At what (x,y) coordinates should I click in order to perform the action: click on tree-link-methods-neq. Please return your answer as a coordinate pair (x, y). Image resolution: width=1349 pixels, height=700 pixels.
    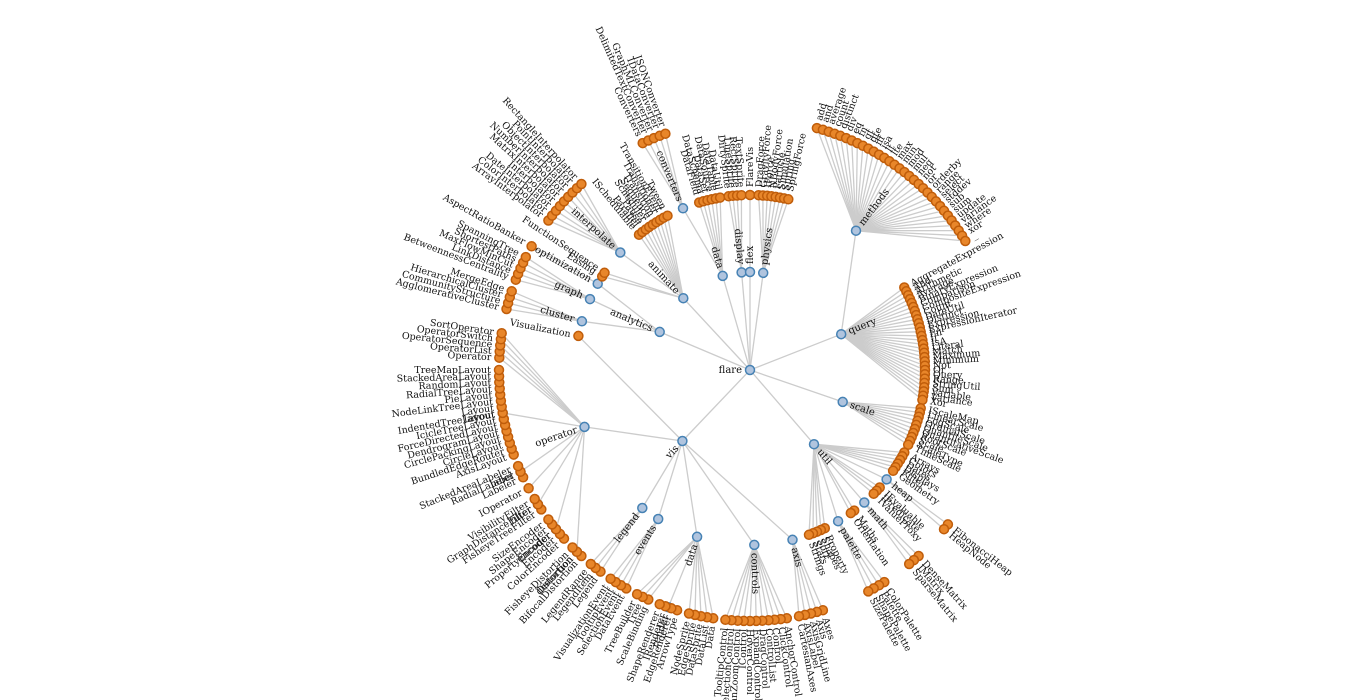
    Looking at the image, I should click on (885, 205).